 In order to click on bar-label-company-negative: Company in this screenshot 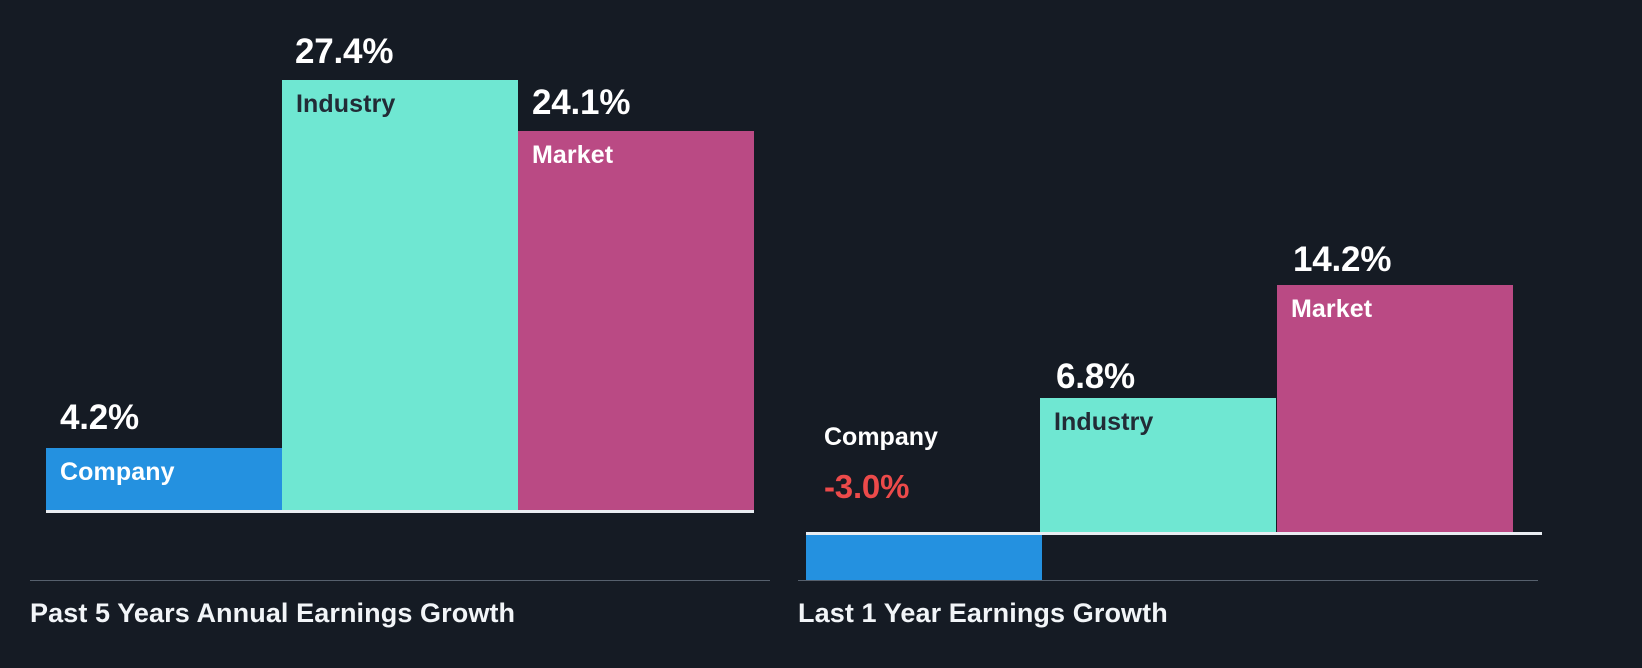, I will do `click(881, 437)`.